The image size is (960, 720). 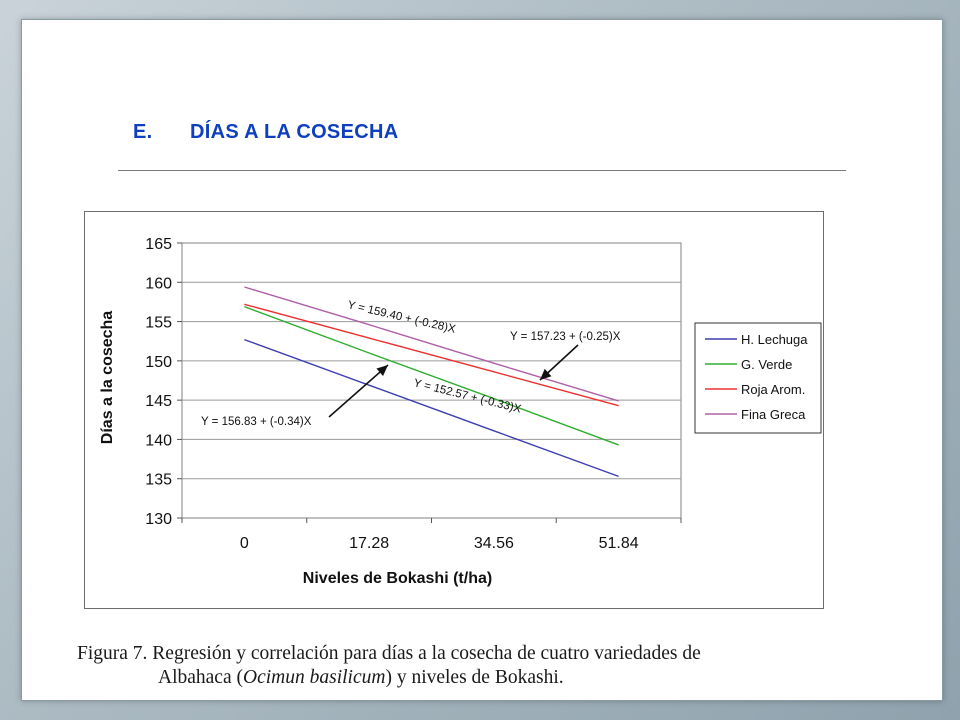 I want to click on y-tick-label: 160, so click(x=158, y=283).